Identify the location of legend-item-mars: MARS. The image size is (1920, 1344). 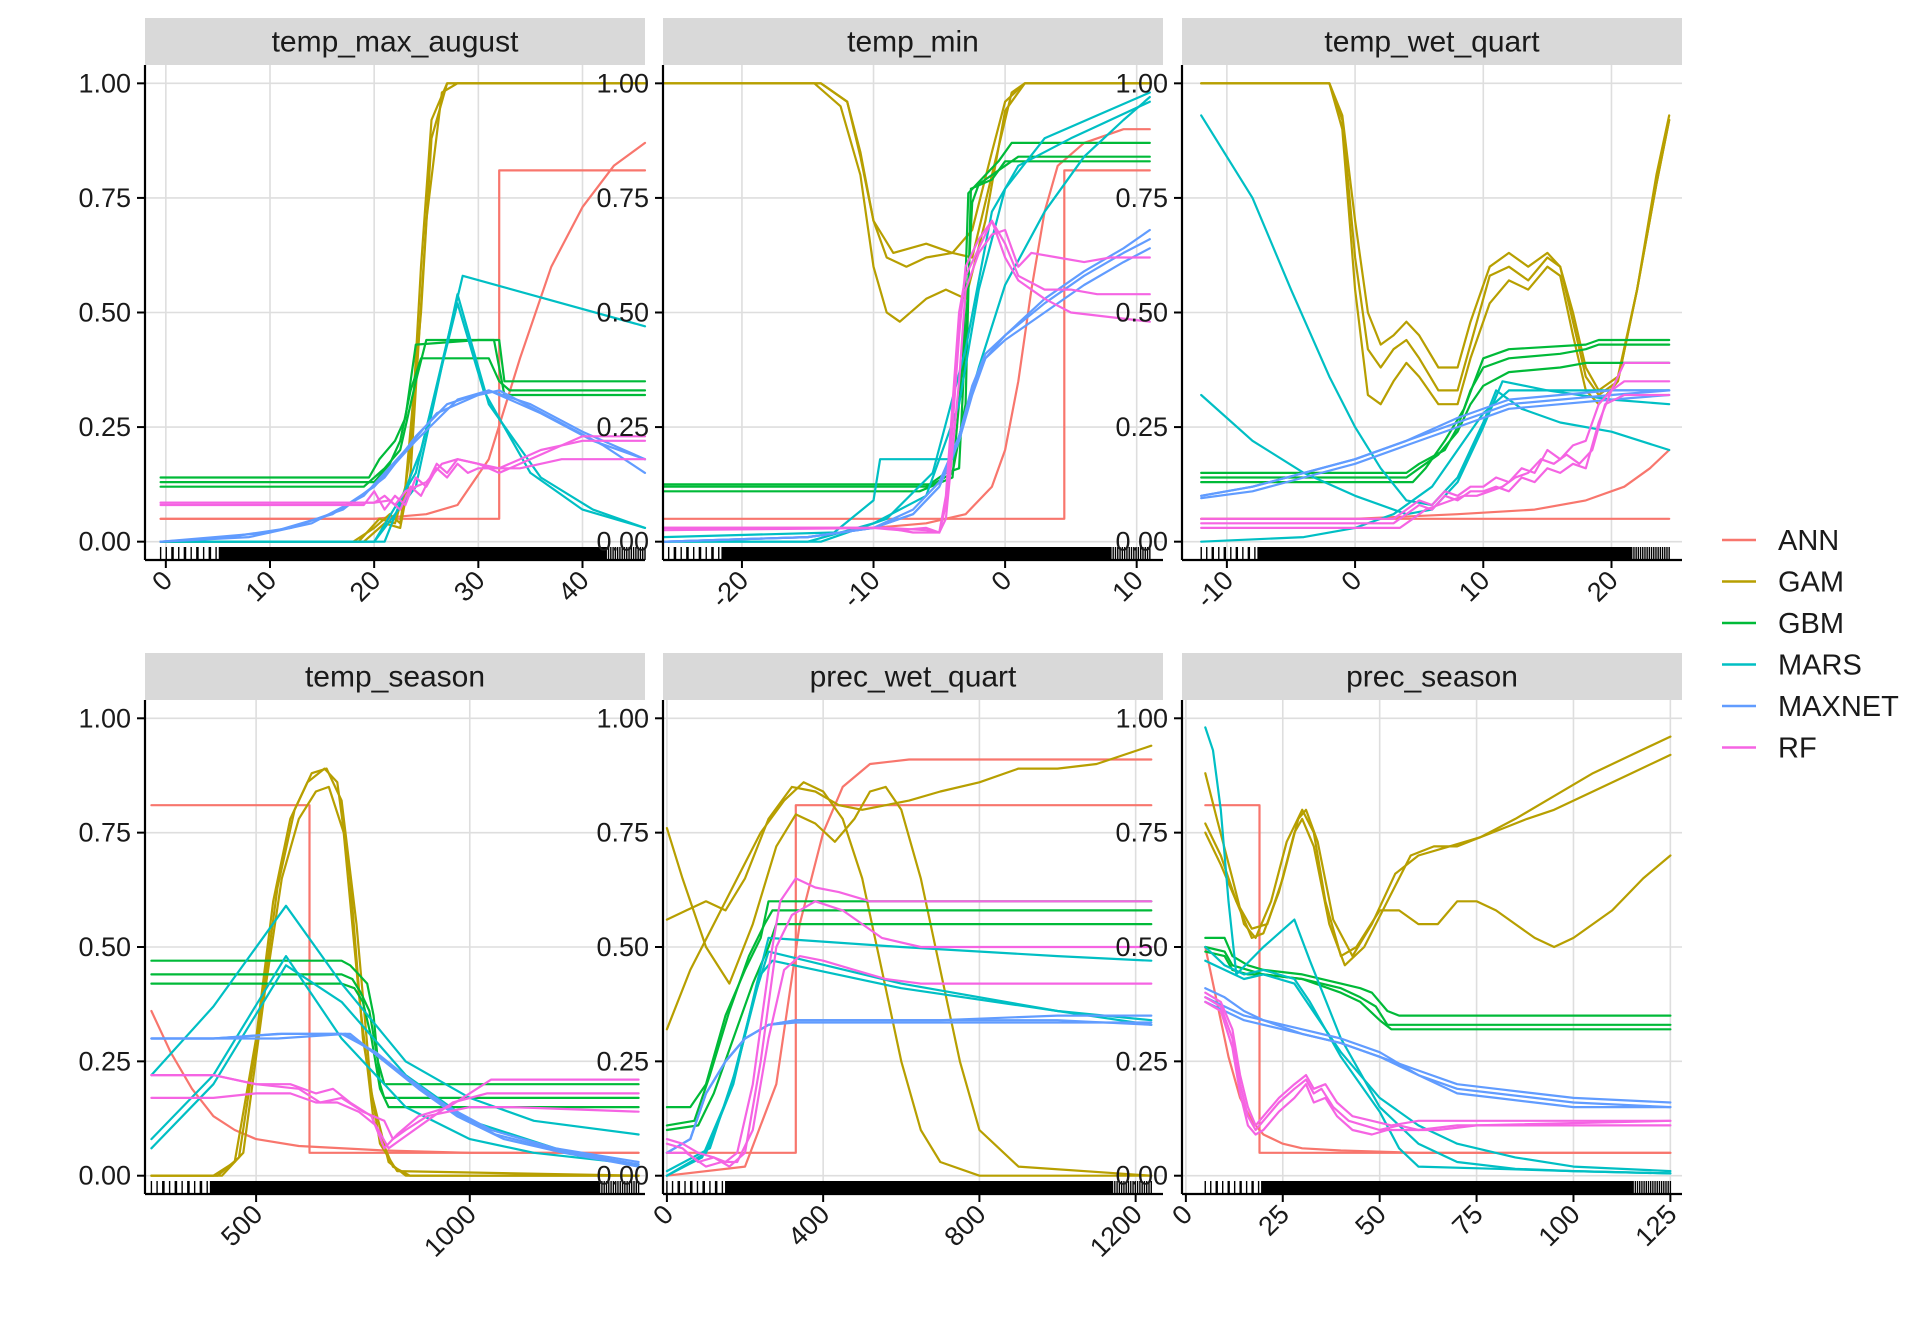
(1792, 666).